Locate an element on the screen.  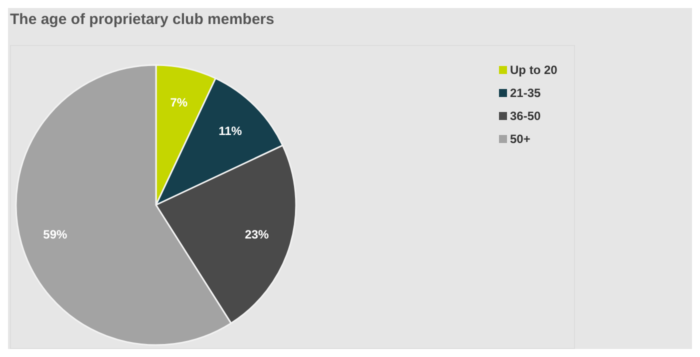
data-label: 11% is located at coordinates (230, 131).